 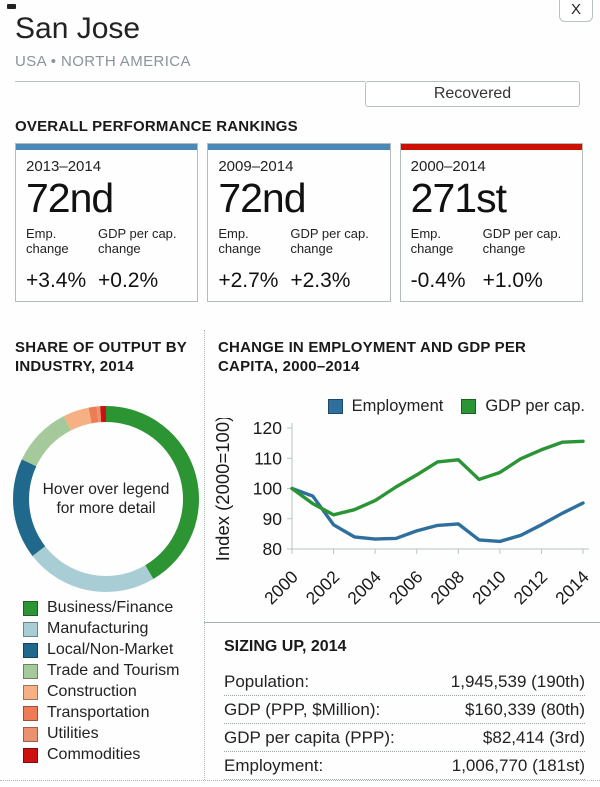 What do you see at coordinates (458, 198) in the screenshot?
I see `card-rank: 271st` at bounding box center [458, 198].